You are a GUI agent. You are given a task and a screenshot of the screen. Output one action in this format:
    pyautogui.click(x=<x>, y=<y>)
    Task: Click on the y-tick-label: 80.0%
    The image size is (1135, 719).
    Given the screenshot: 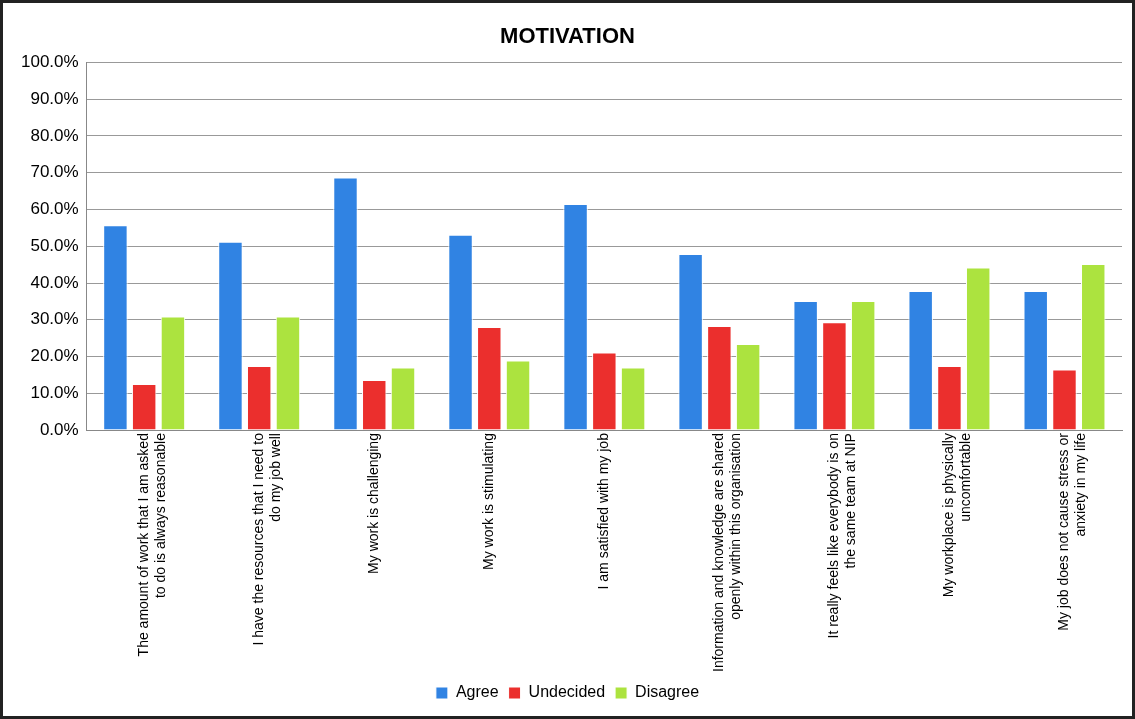 What is the action you would take?
    pyautogui.click(x=54, y=135)
    